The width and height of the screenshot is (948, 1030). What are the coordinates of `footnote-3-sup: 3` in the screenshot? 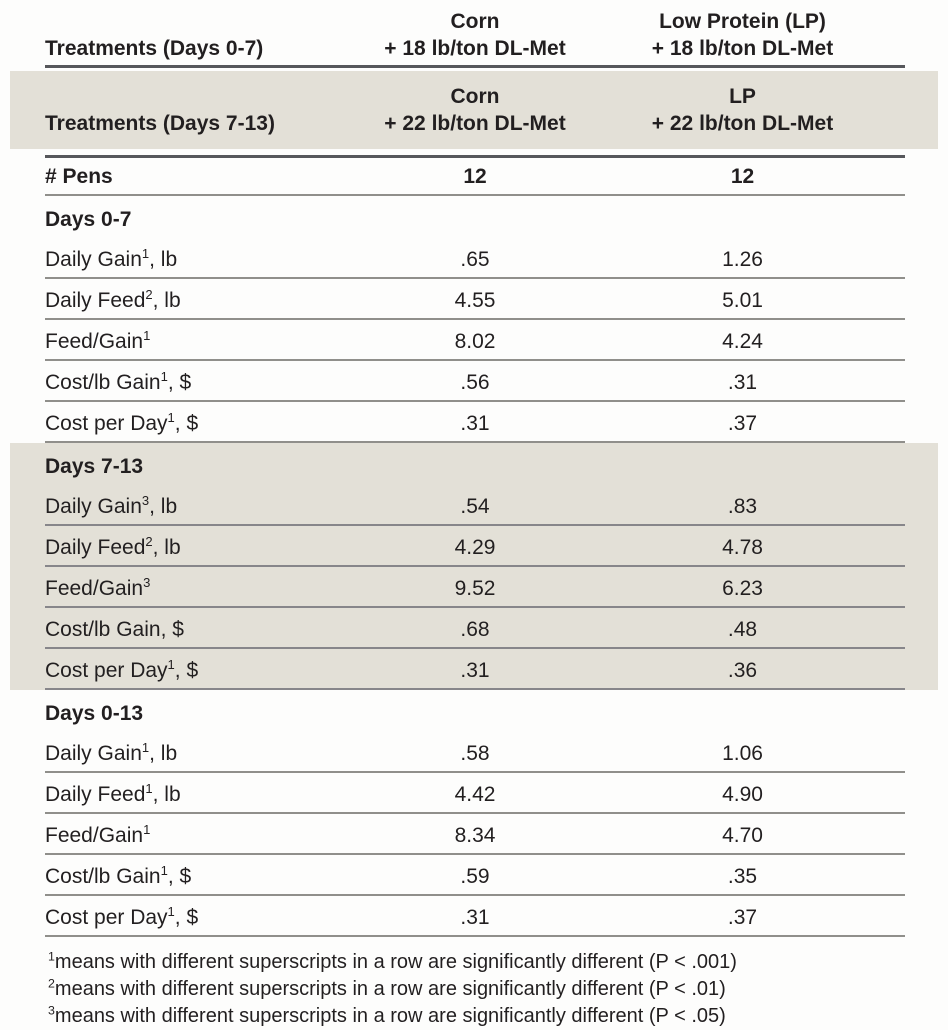 It's located at (51, 1010).